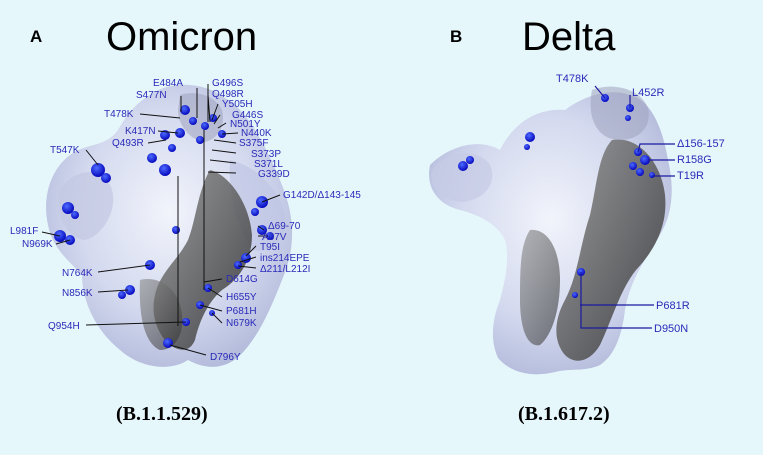  Describe the element at coordinates (274, 237) in the screenshot. I see `label-a67v: A67V` at that location.